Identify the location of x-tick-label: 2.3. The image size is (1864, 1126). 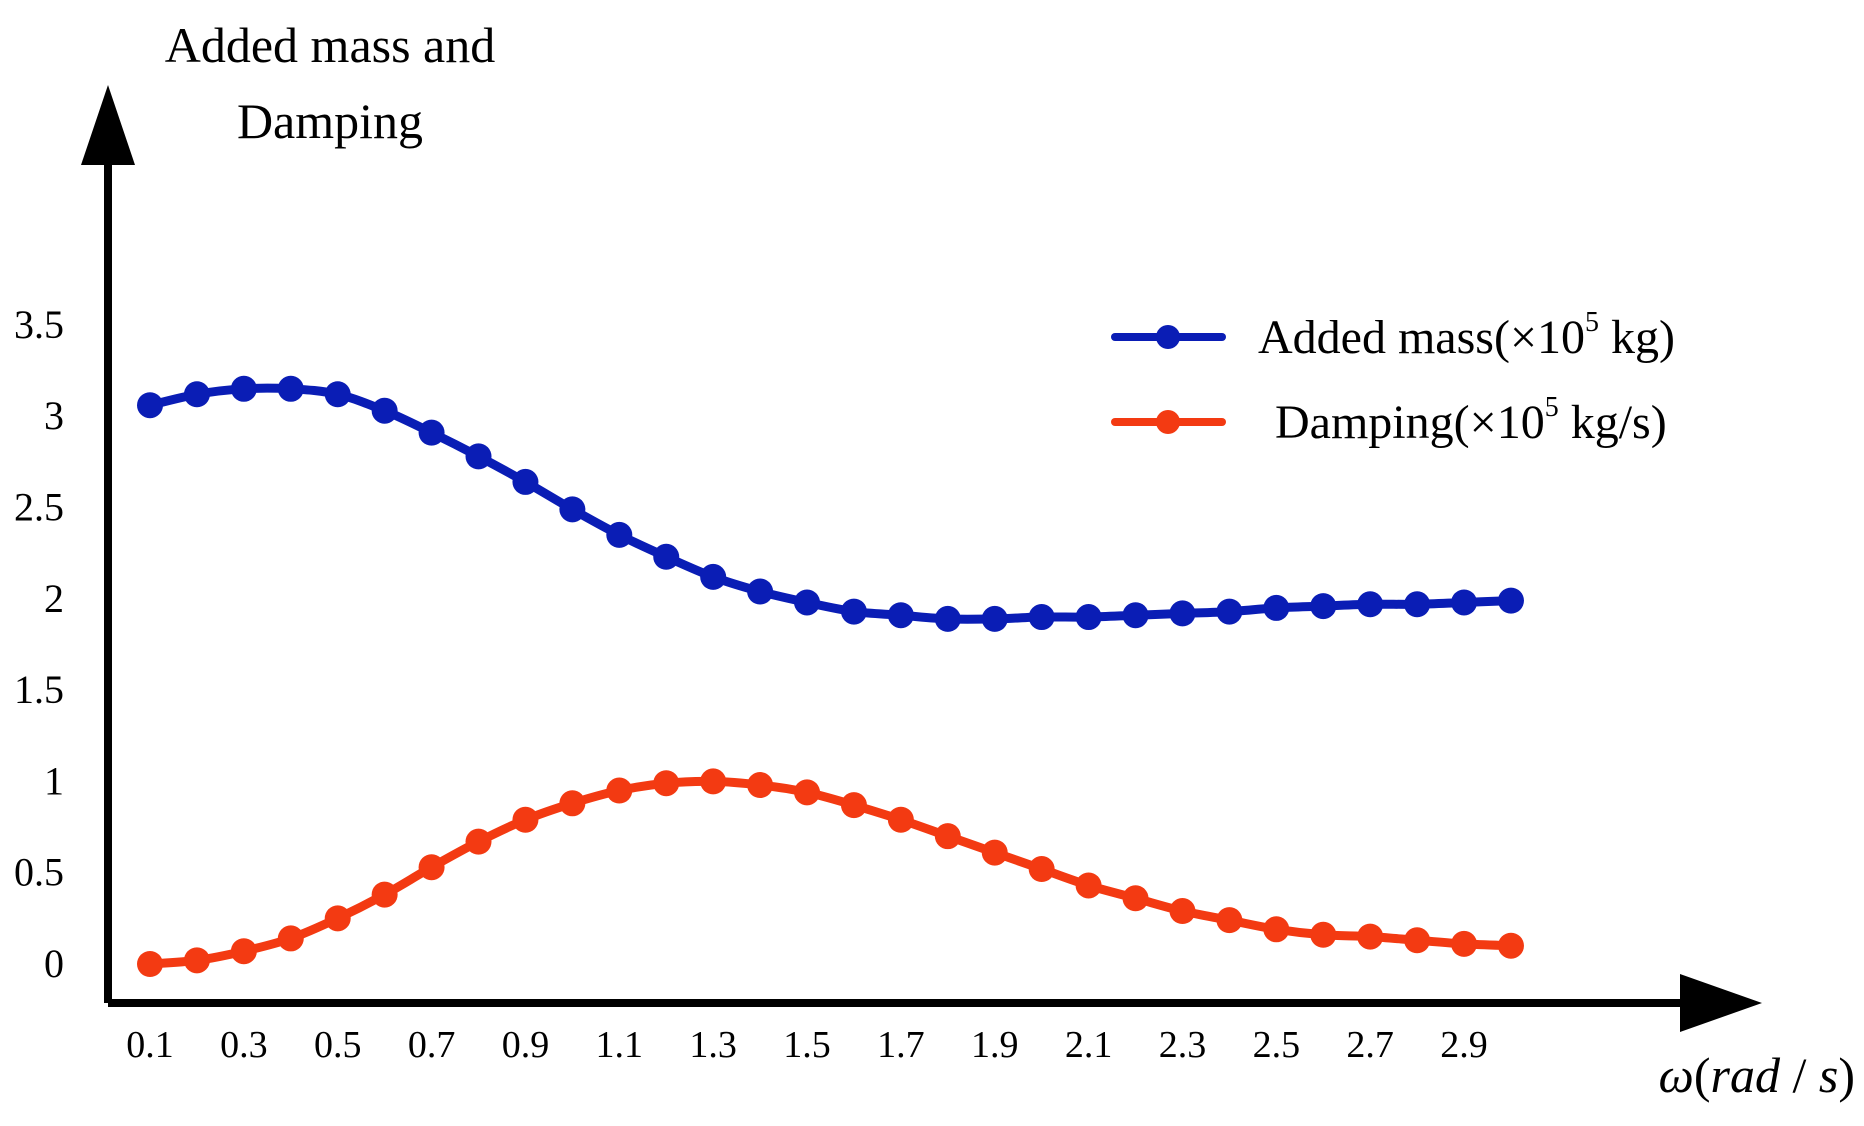
(1183, 1045).